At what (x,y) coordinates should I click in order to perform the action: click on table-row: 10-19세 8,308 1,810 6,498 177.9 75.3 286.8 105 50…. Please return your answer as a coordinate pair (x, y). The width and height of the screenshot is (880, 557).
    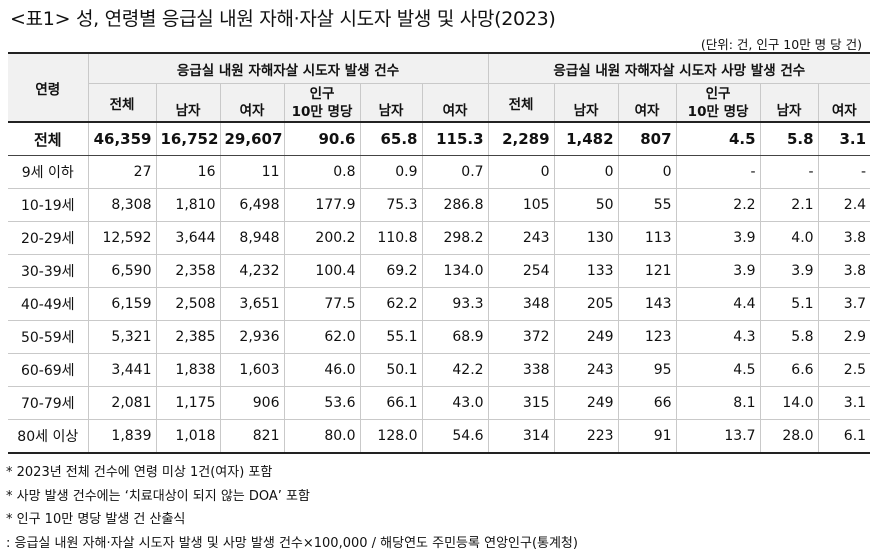
    Looking at the image, I should click on (439, 205).